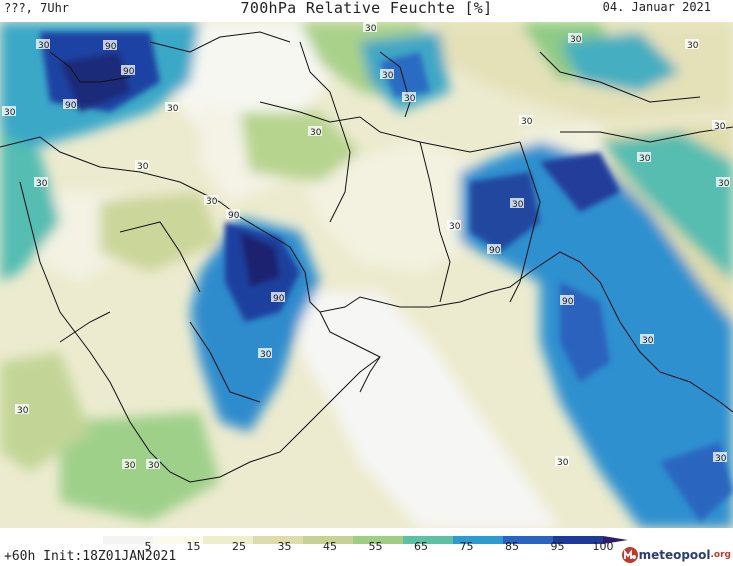 This screenshot has height=566, width=733. Describe the element at coordinates (615, 540) in the screenshot. I see `colorbar-max-arrow` at that location.